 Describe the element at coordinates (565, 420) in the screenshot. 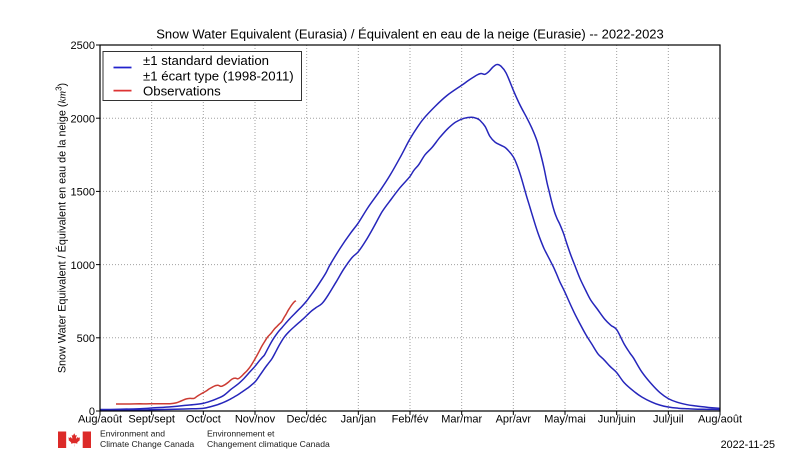

I see `svg-text: May/mai` at that location.